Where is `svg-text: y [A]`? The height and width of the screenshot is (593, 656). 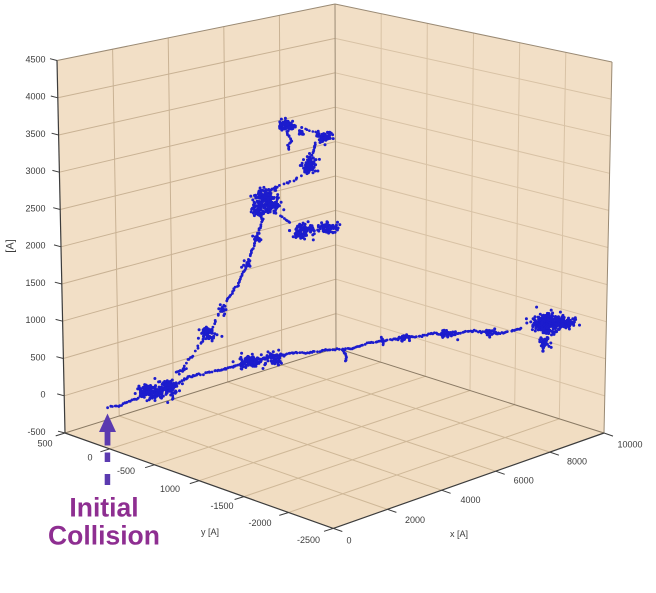
svg-text: y [A] is located at coordinates (210, 532).